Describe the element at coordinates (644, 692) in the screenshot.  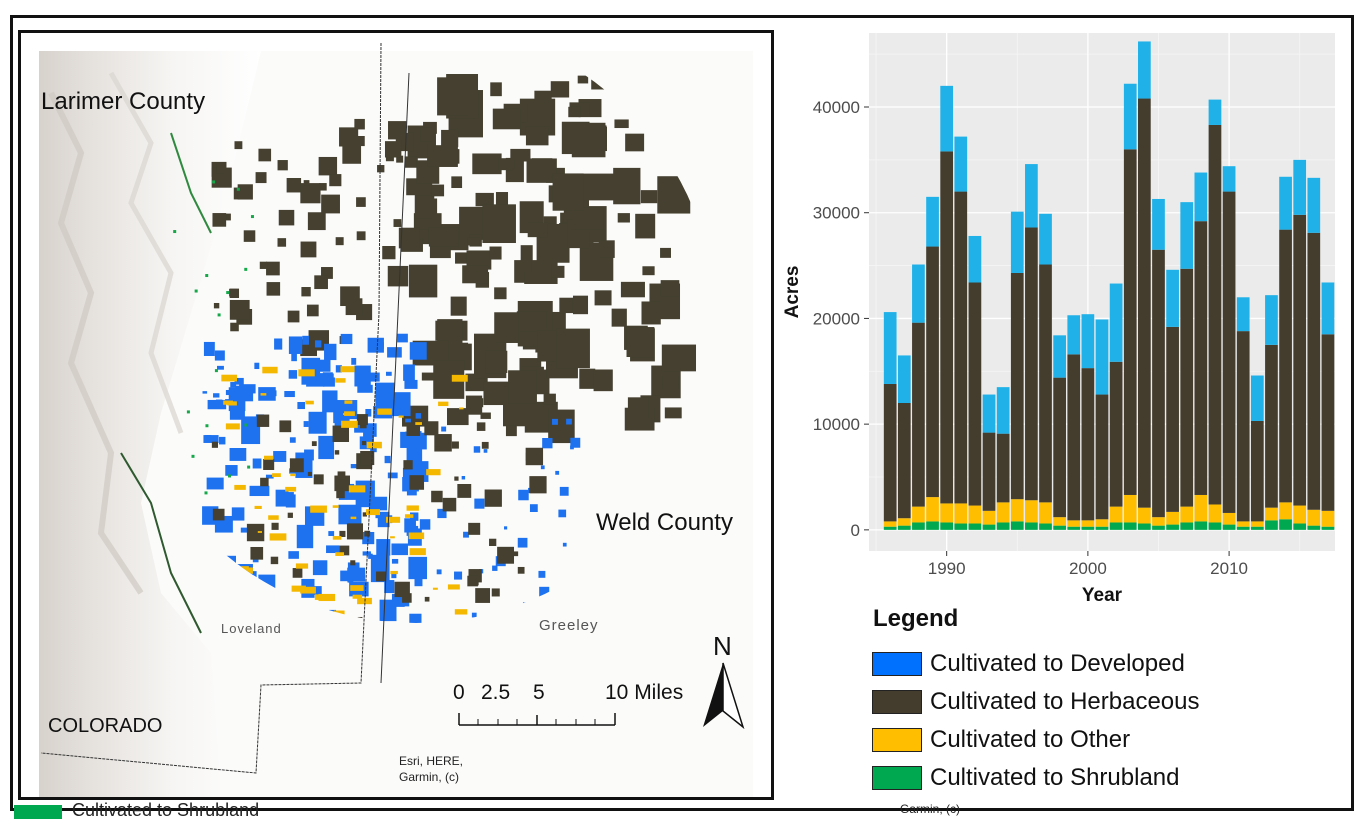
I see `scale-label-10-miles: 10 Miles` at that location.